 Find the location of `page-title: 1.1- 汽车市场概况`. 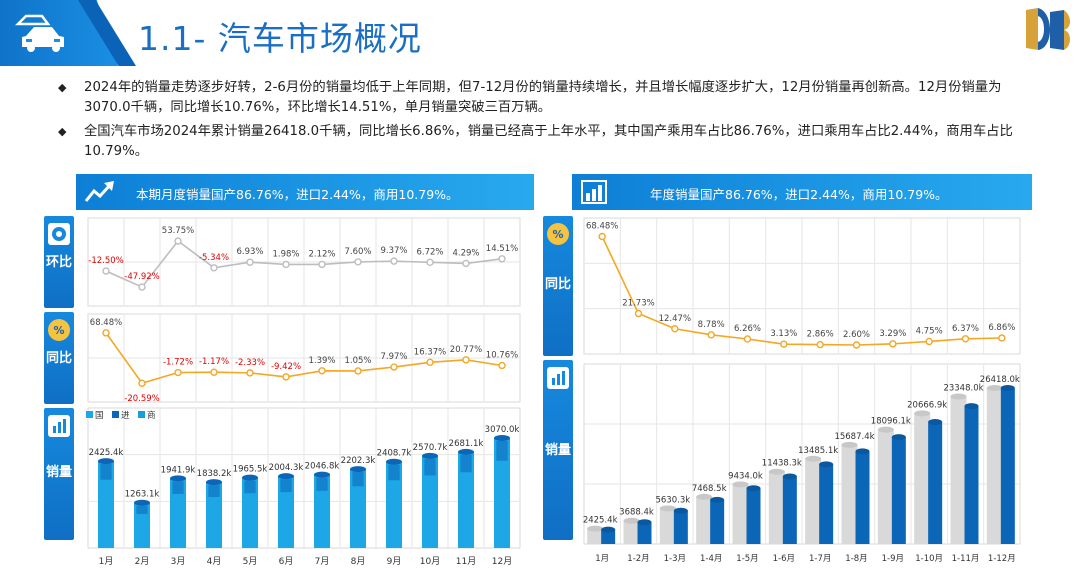

page-title: 1.1- 汽车市场概况 is located at coordinates (280, 38).